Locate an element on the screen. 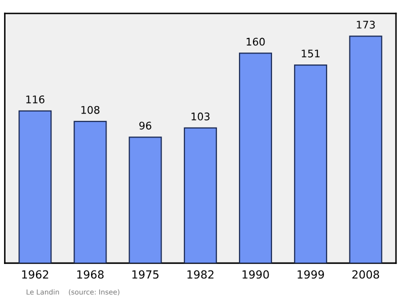  data-label: 116 is located at coordinates (35, 99).